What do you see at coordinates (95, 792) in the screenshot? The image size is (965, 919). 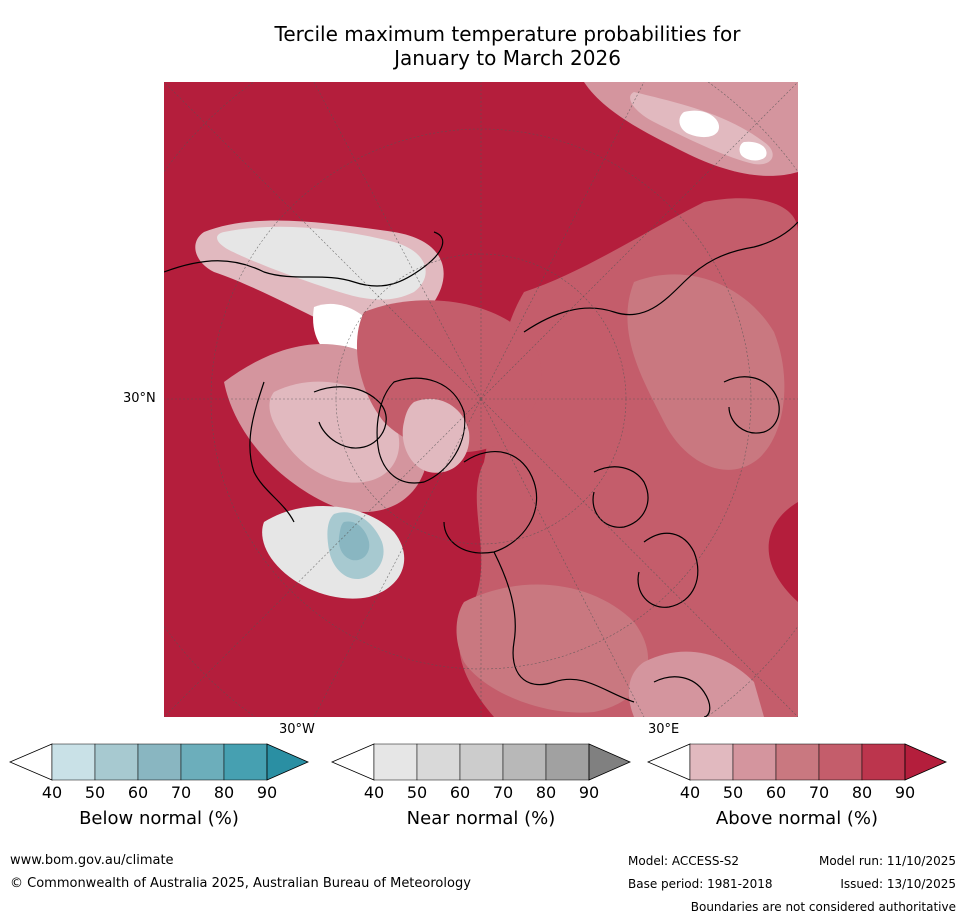 I see `tick-below-50: 50` at bounding box center [95, 792].